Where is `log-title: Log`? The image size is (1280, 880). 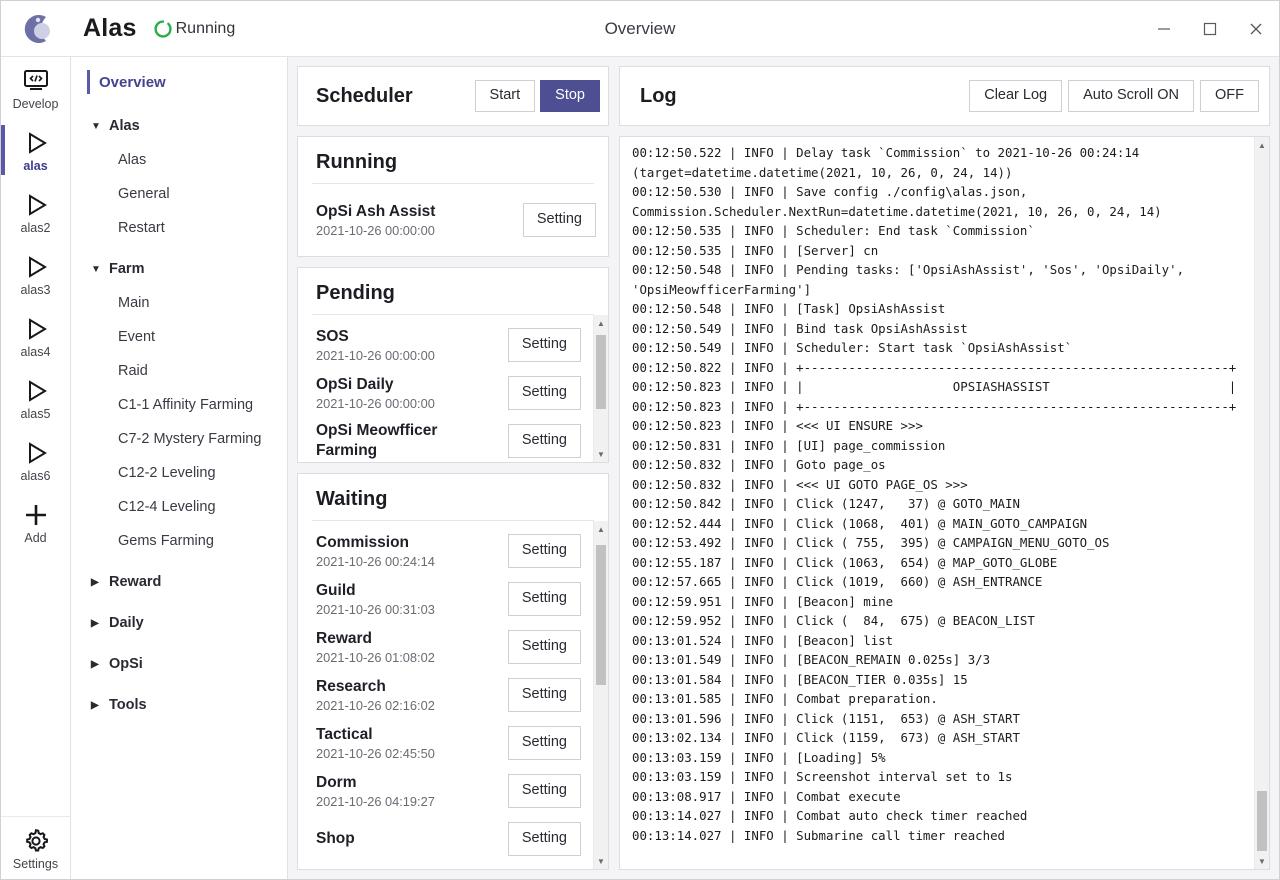
log-title: Log is located at coordinates (658, 95).